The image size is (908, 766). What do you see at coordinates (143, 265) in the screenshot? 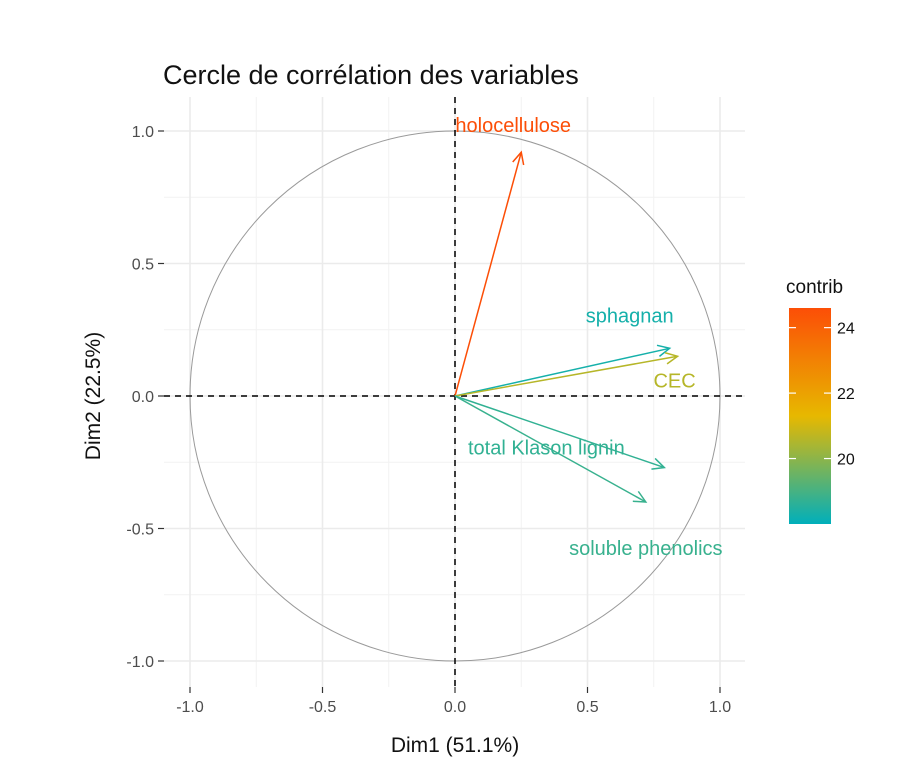
I see `y-tick-label: 0.5` at bounding box center [143, 265].